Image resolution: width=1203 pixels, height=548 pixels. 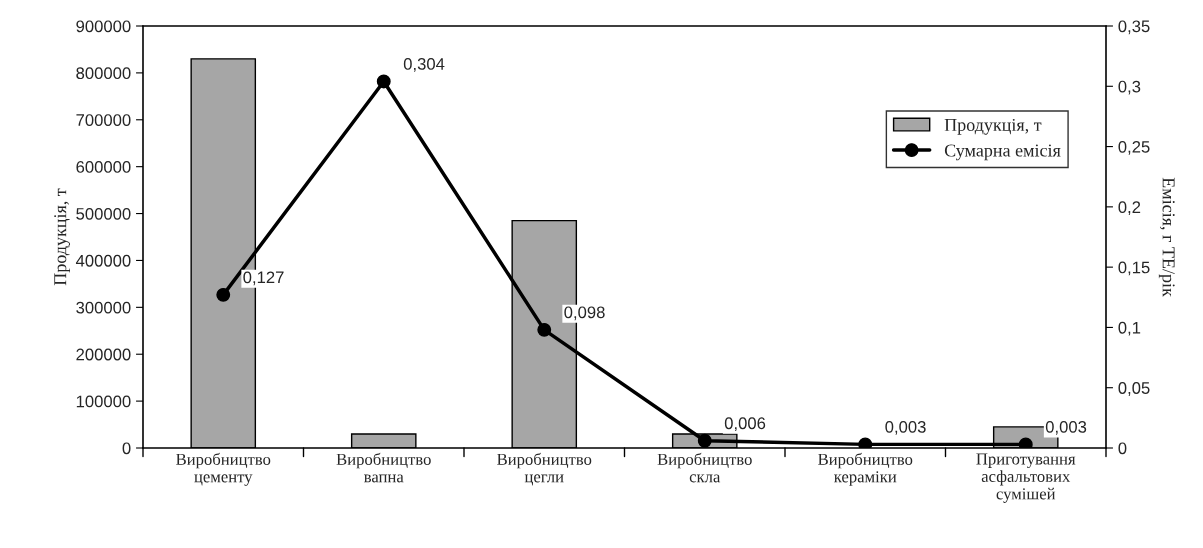 What do you see at coordinates (584, 313) in the screenshot?
I see `data-label: 0,098` at bounding box center [584, 313].